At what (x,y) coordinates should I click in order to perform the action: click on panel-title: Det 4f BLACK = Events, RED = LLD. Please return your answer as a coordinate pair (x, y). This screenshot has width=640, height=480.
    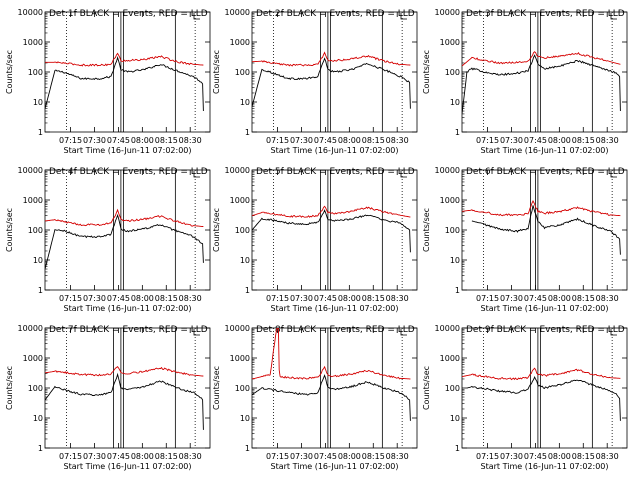
    Looking at the image, I should click on (128, 172).